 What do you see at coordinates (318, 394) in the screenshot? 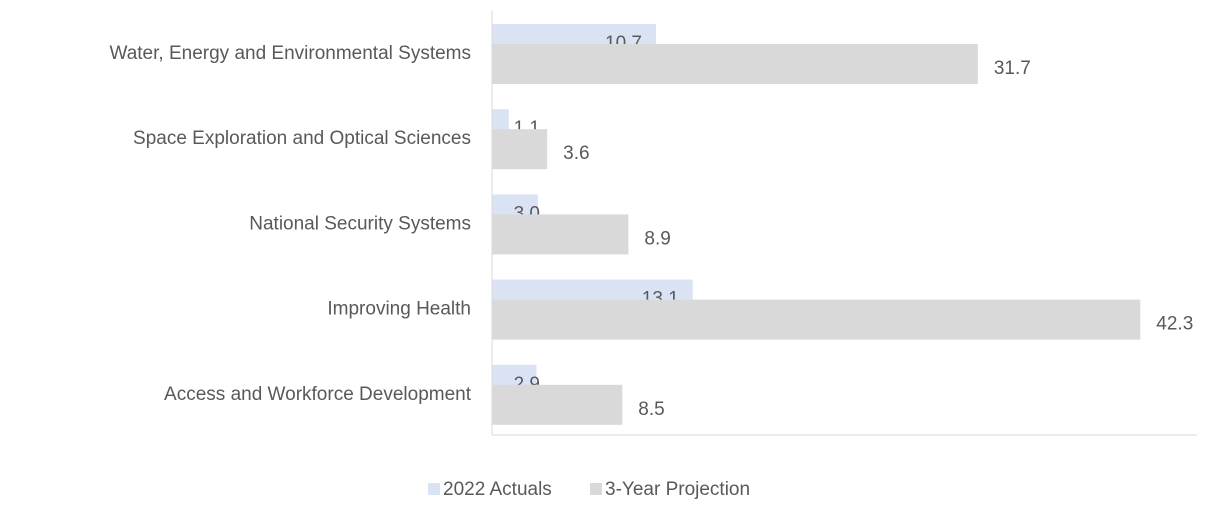
I see `y-tick-label: Access and Workforce Development` at bounding box center [318, 394].